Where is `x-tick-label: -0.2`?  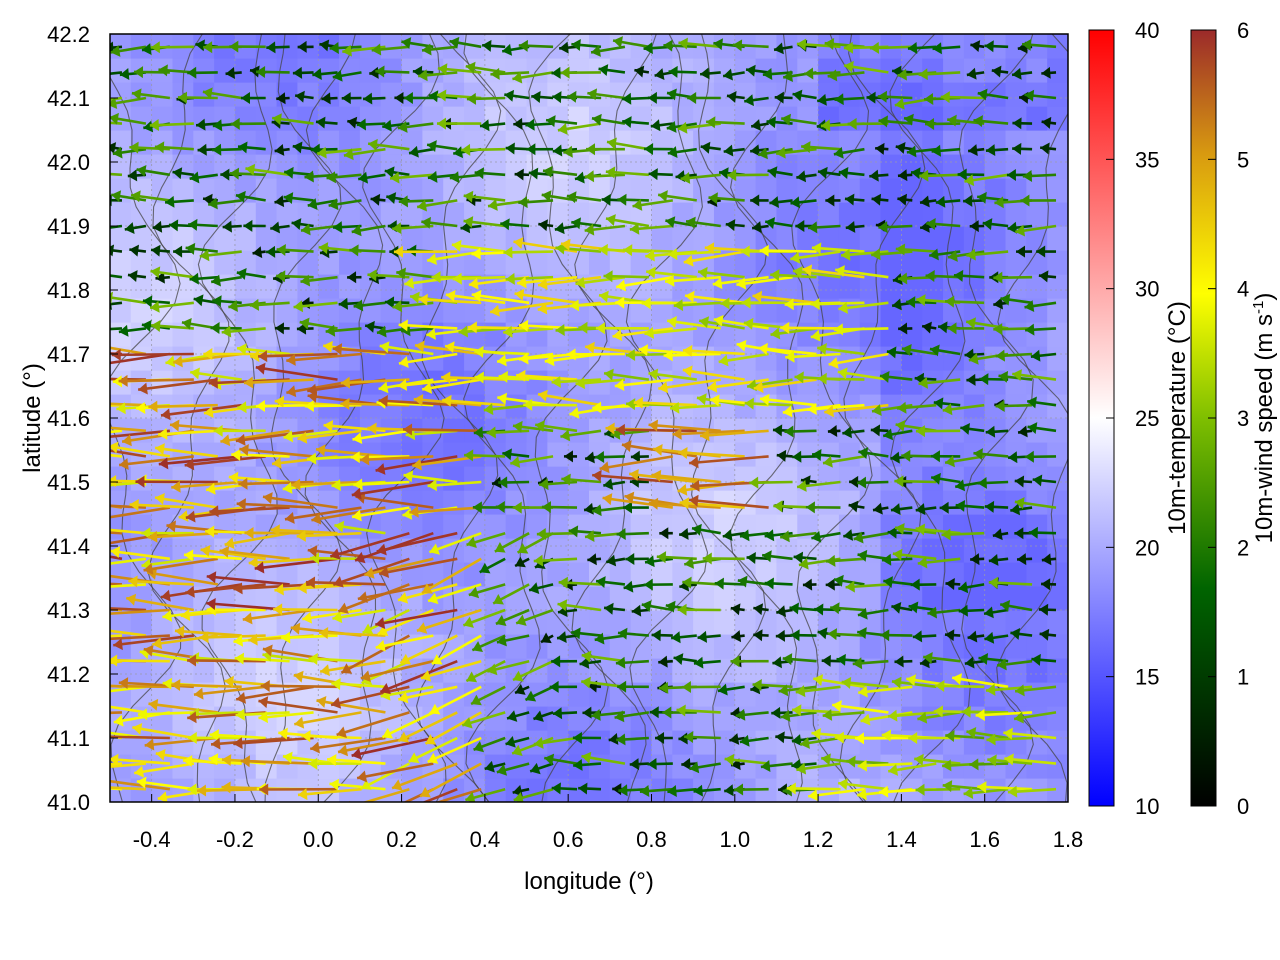 x-tick-label: -0.2 is located at coordinates (235, 839).